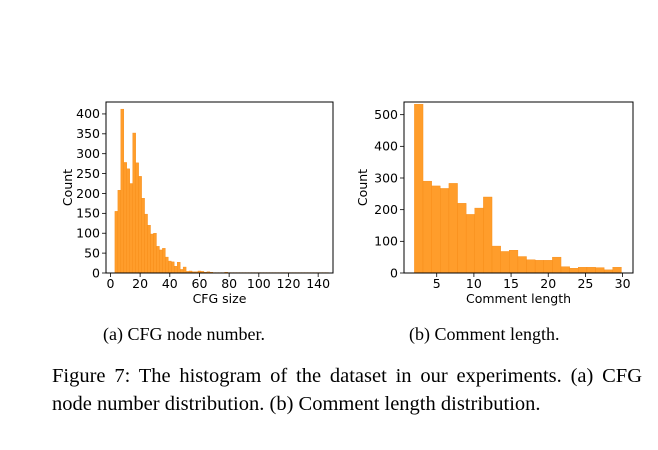  Describe the element at coordinates (474, 283) in the screenshot. I see `x-tick-label: 10` at that location.